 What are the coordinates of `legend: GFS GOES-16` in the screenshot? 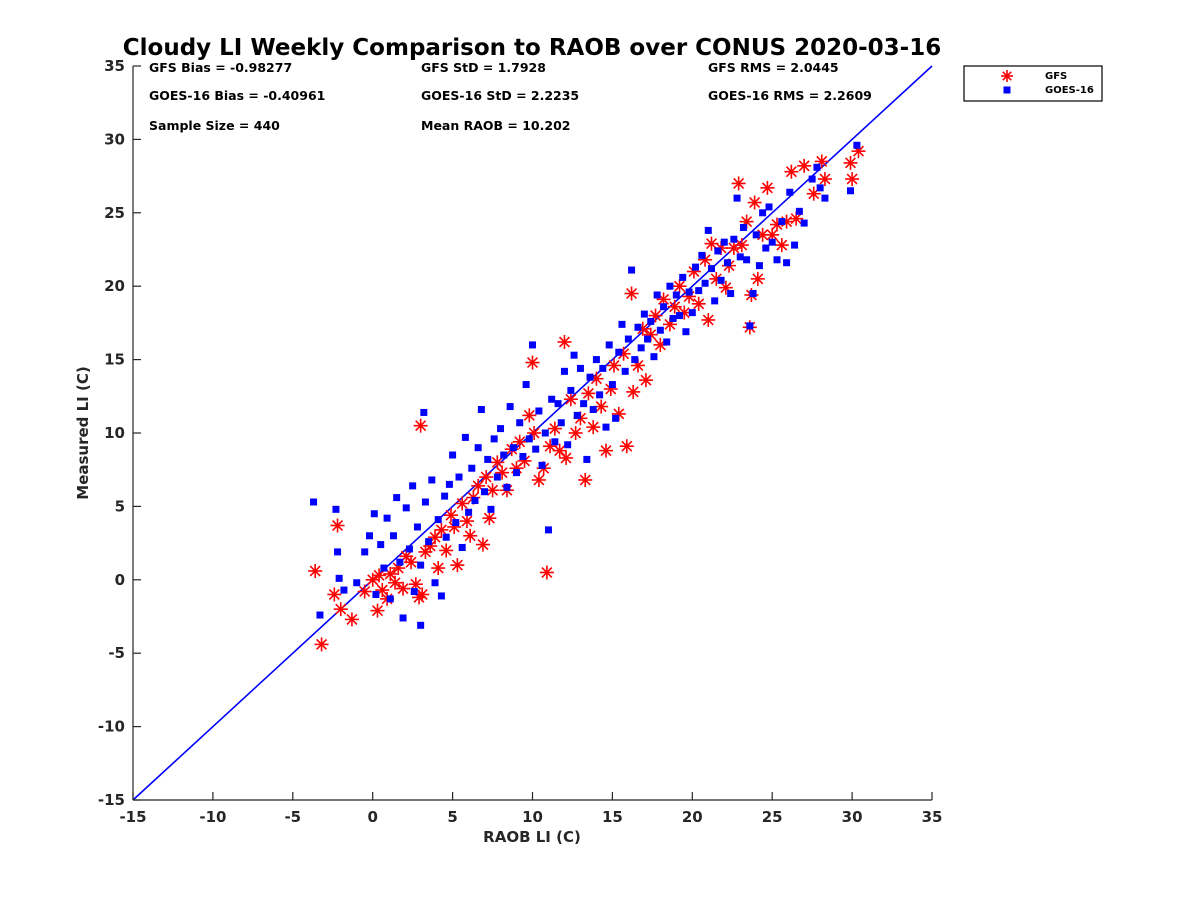 It's located at (1033, 83).